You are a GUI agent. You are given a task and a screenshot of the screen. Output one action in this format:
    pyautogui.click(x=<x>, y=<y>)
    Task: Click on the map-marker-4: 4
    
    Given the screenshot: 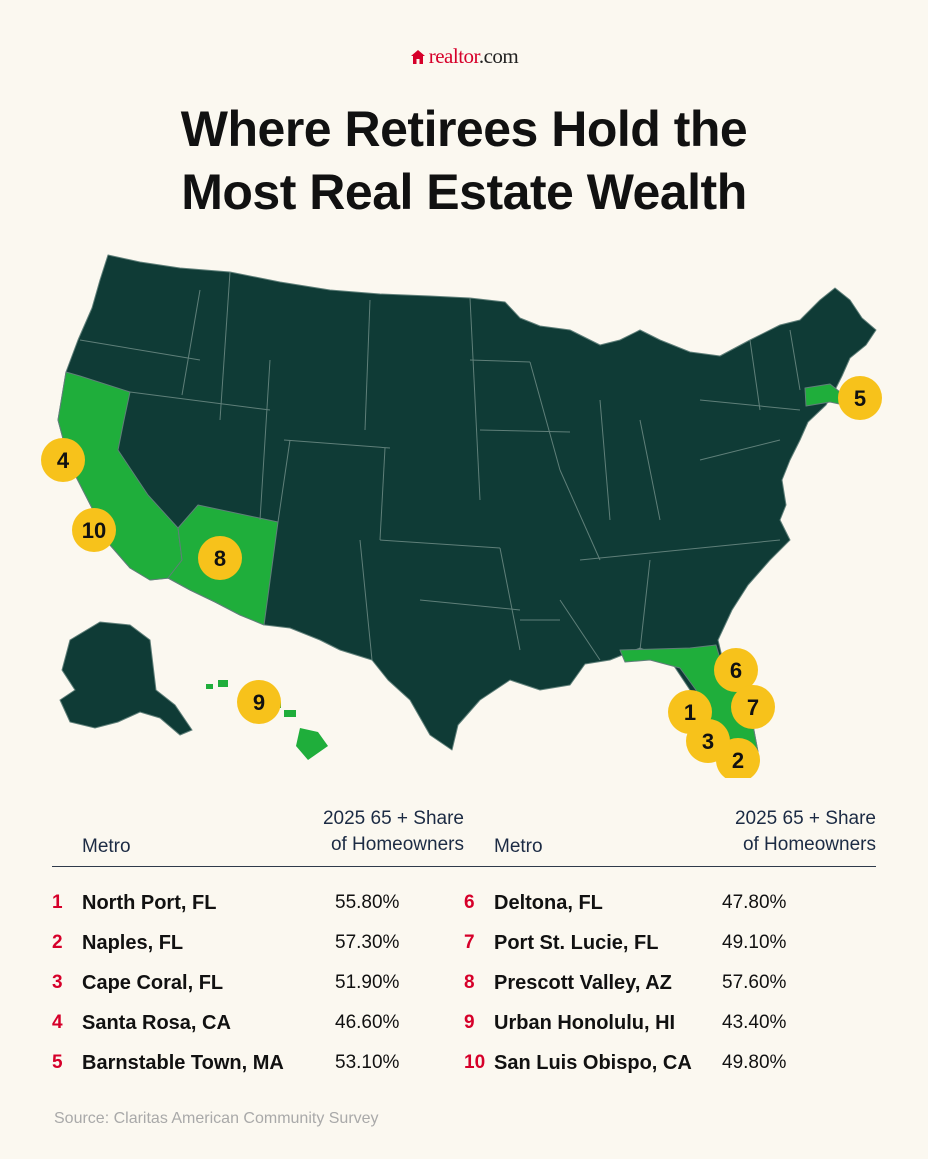 What is the action you would take?
    pyautogui.click(x=63, y=460)
    